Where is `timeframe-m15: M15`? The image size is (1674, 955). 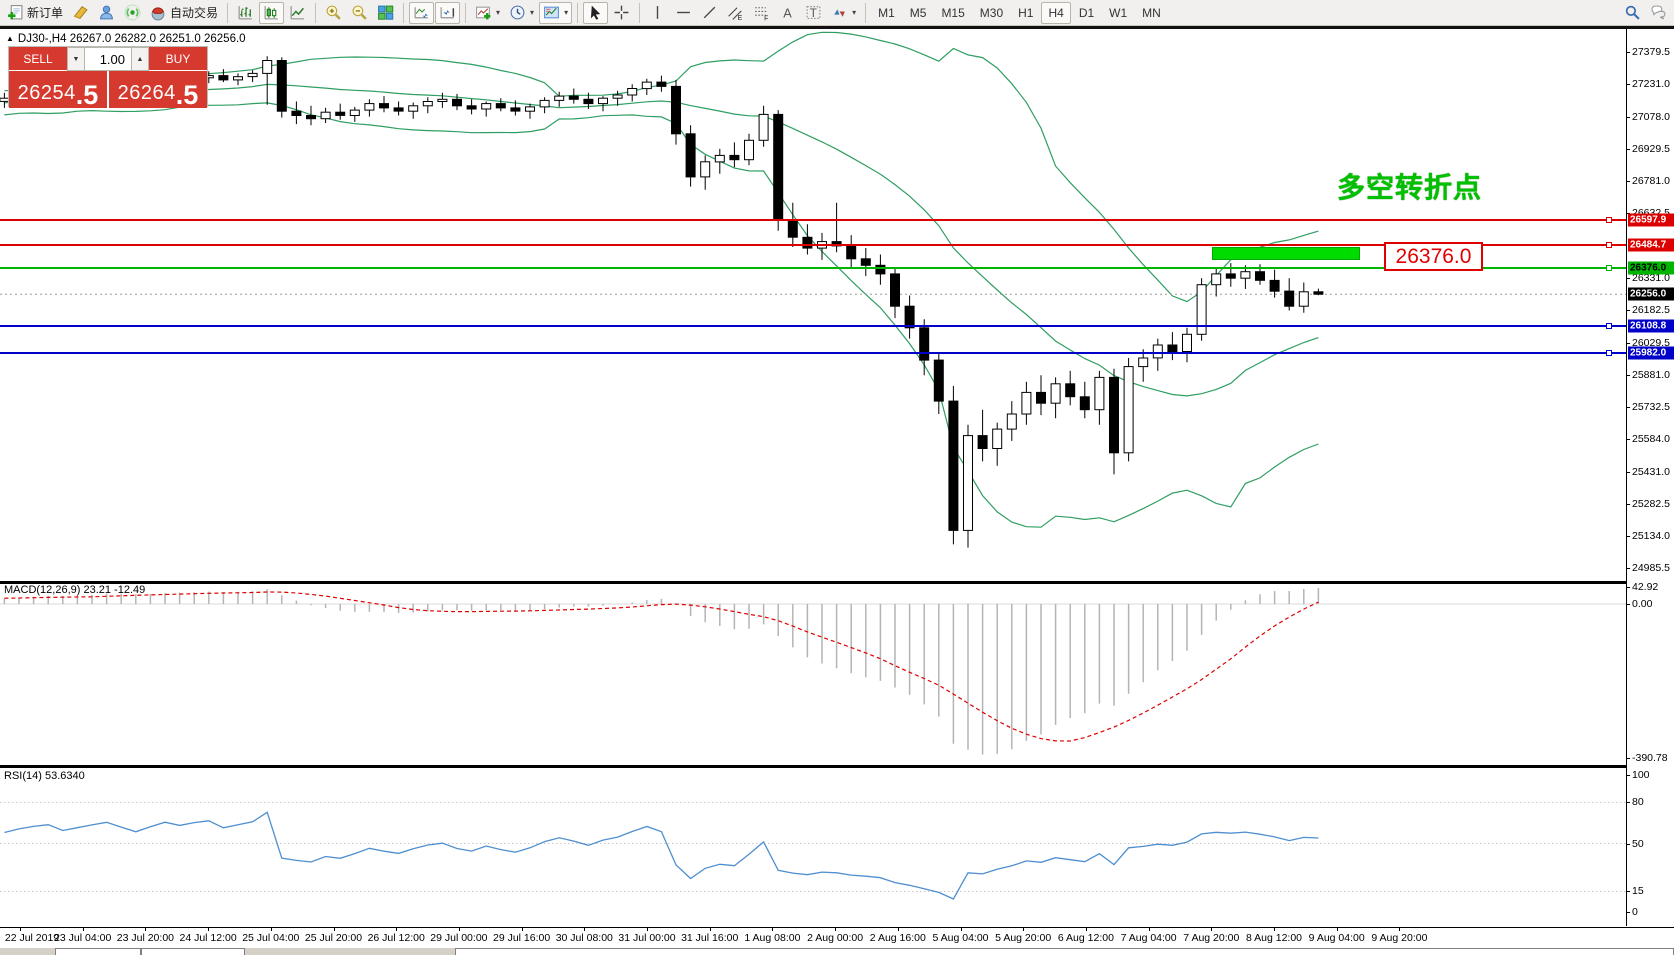 timeframe-m15: M15 is located at coordinates (953, 12).